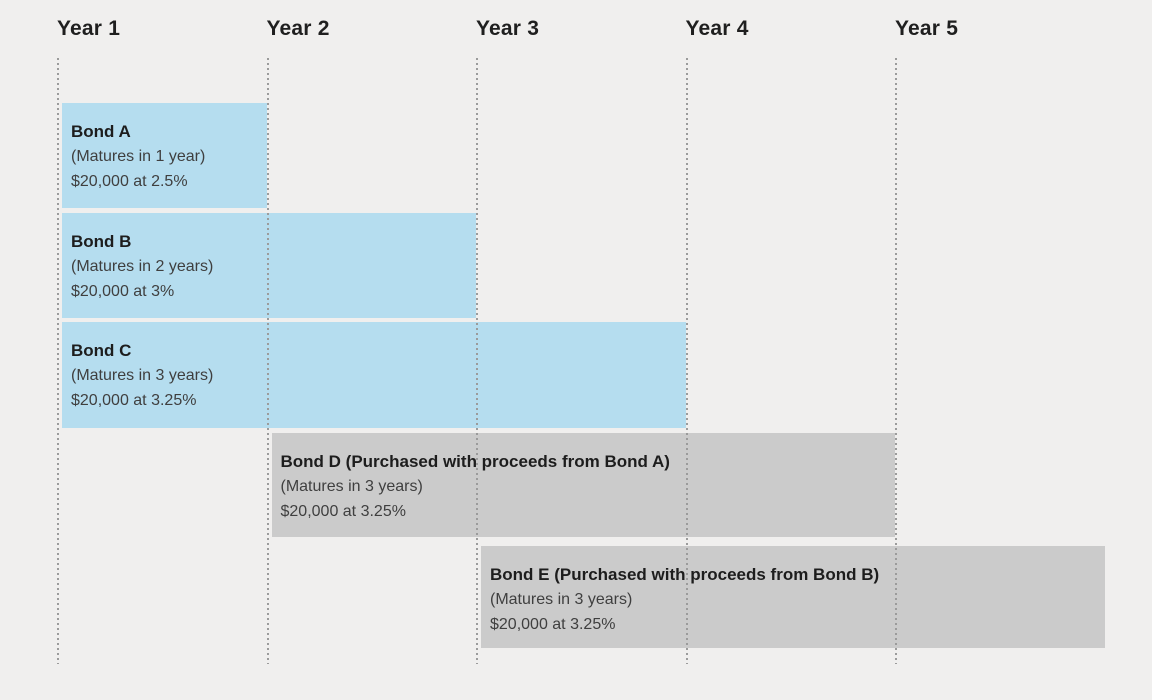  I want to click on year-4-gridline, so click(686, 361).